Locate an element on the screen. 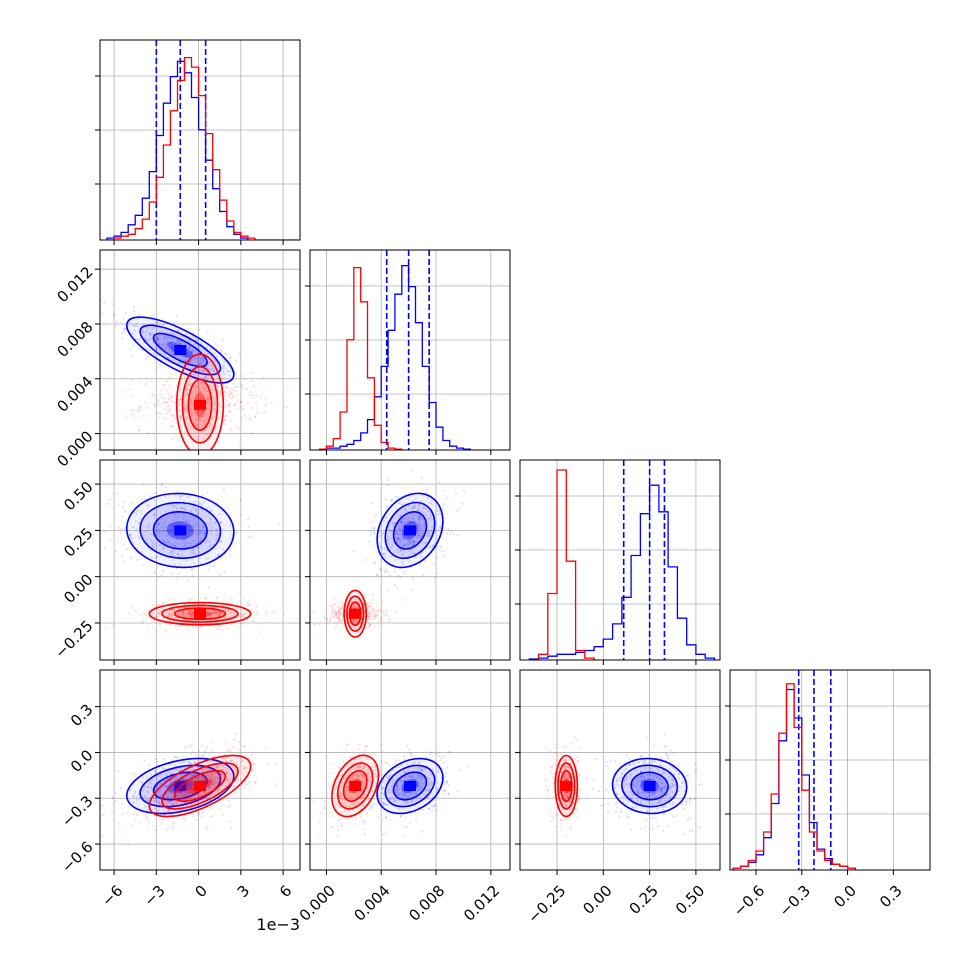 The image size is (970, 970). y-tick-label: 0.00 is located at coordinates (78, 588).